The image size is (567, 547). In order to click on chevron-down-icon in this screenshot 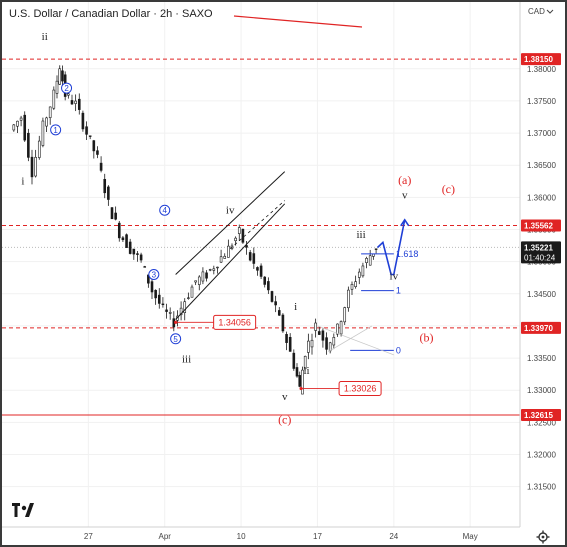, I will do `click(550, 11)`.